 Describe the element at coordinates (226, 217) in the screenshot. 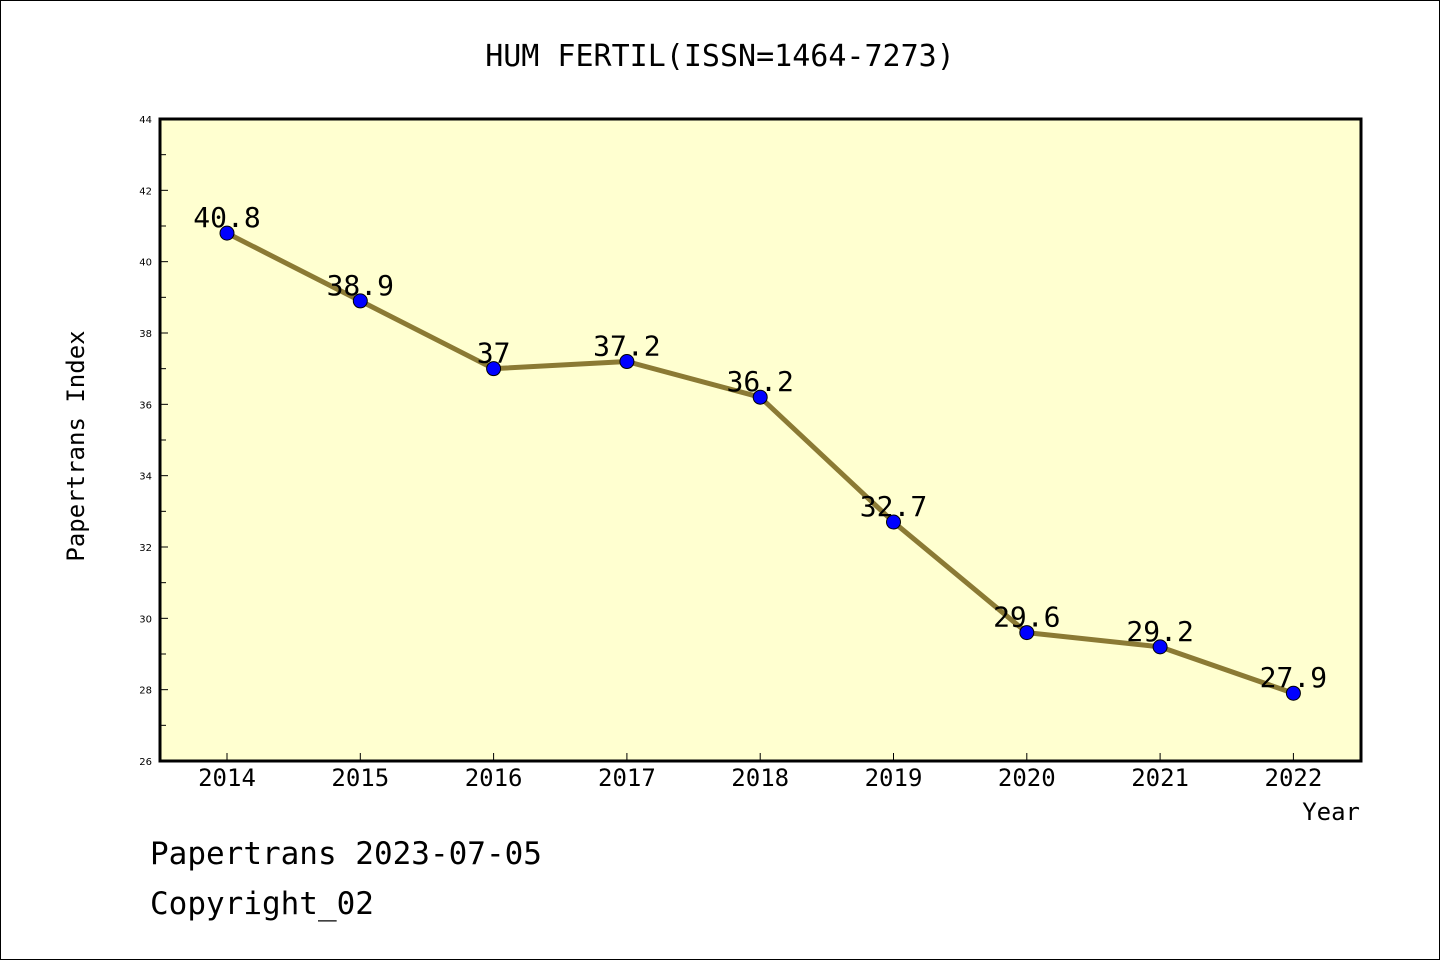

I see `data-label: 40.8` at that location.